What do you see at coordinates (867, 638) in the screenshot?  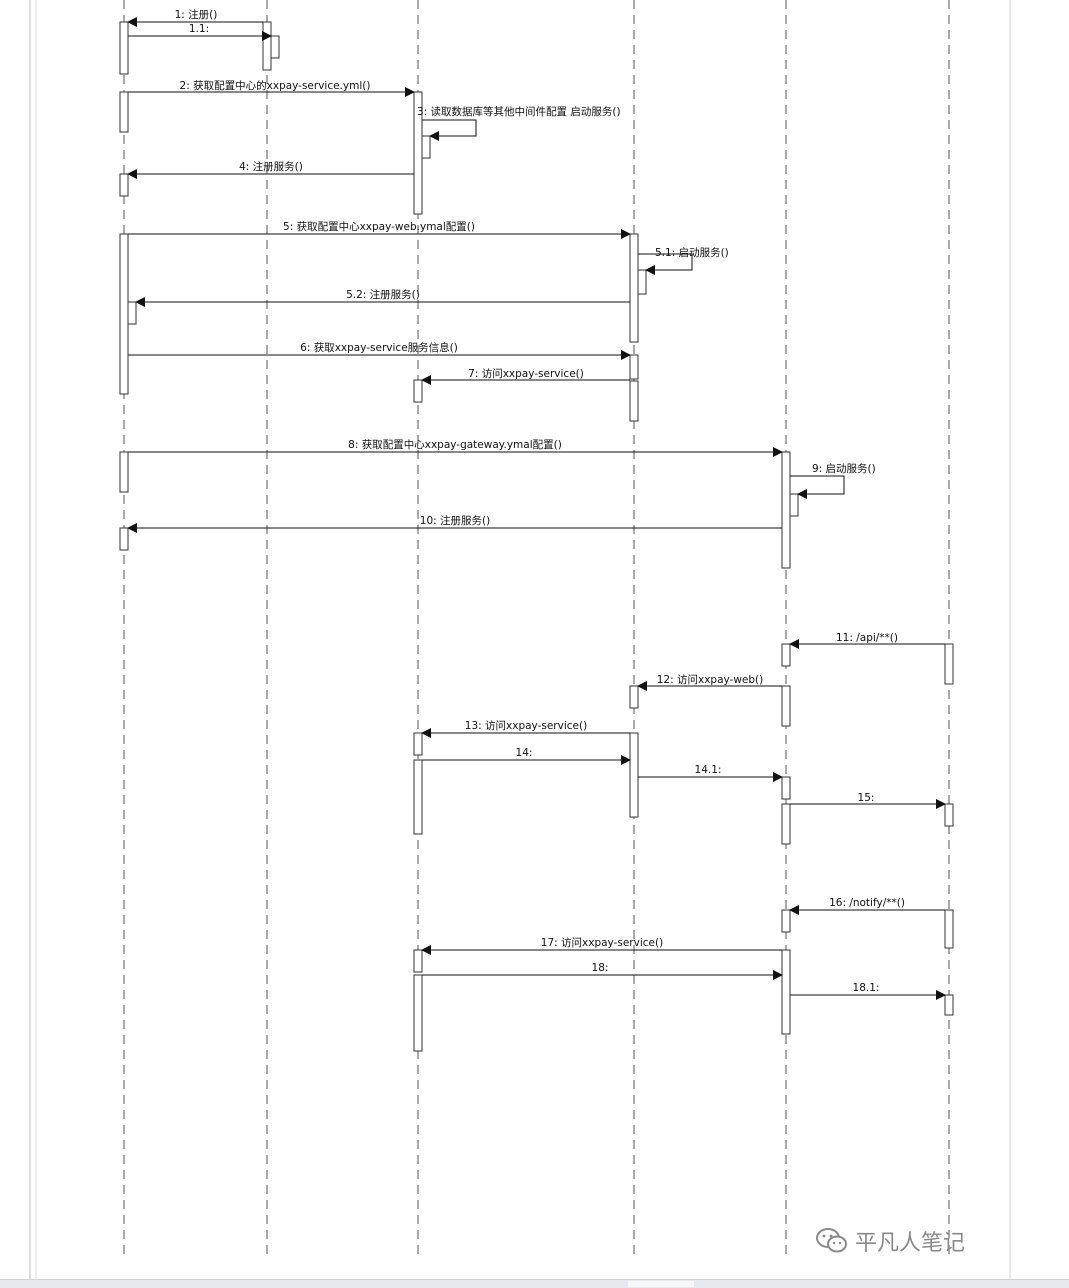 I see `message-label: 11: /api/**()` at bounding box center [867, 638].